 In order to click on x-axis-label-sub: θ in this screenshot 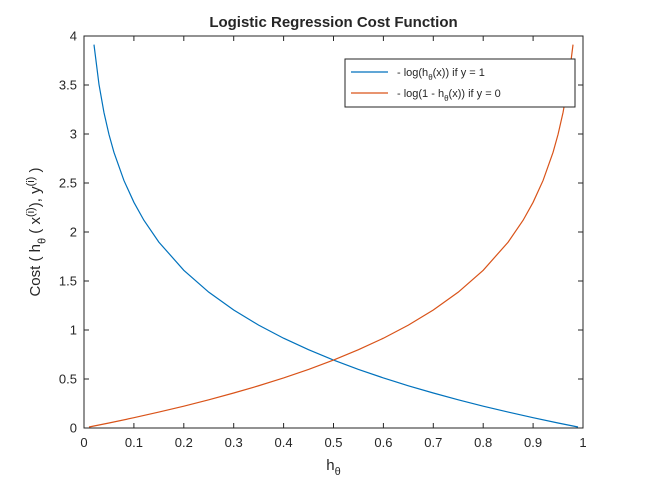, I will do `click(338, 472)`.